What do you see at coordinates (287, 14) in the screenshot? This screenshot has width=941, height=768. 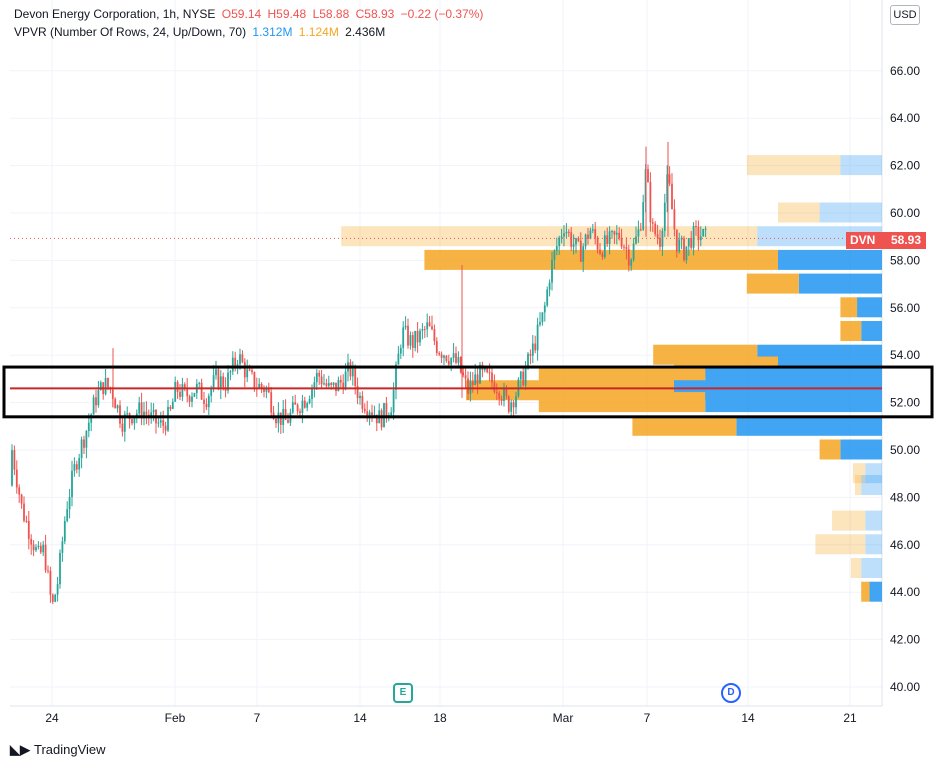 I see `high-value: H59.48` at bounding box center [287, 14].